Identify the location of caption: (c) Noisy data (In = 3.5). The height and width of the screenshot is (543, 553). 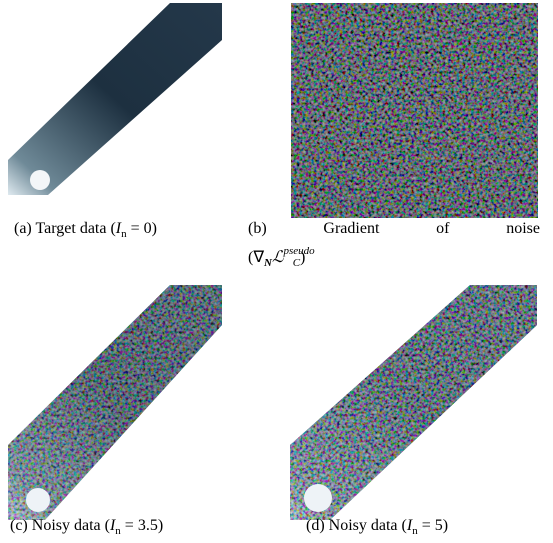
(86, 528).